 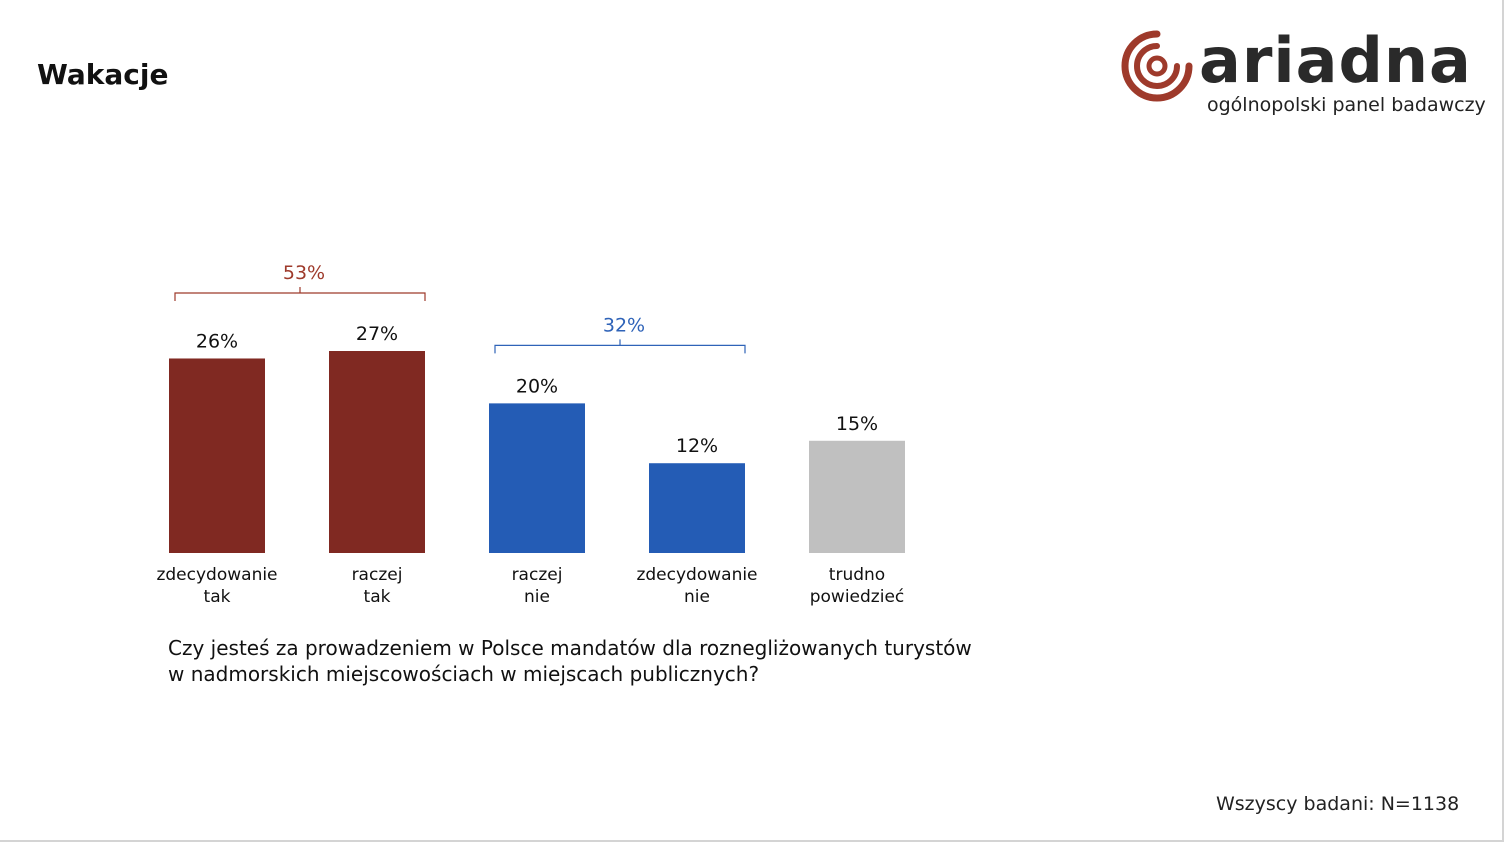 I want to click on data-label-3: 20%, so click(x=537, y=386).